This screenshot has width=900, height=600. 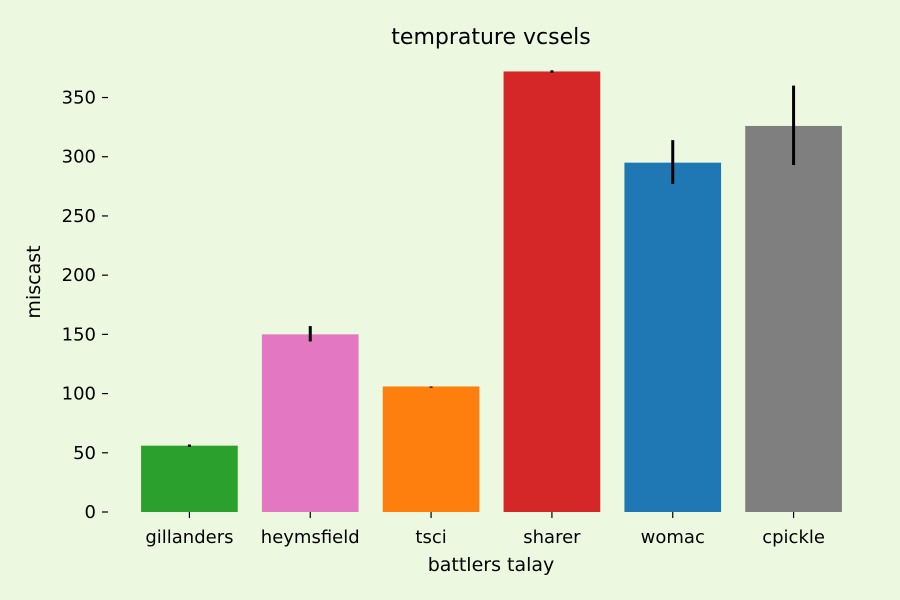 I want to click on chart-title: temprature vcsels, so click(x=490, y=37).